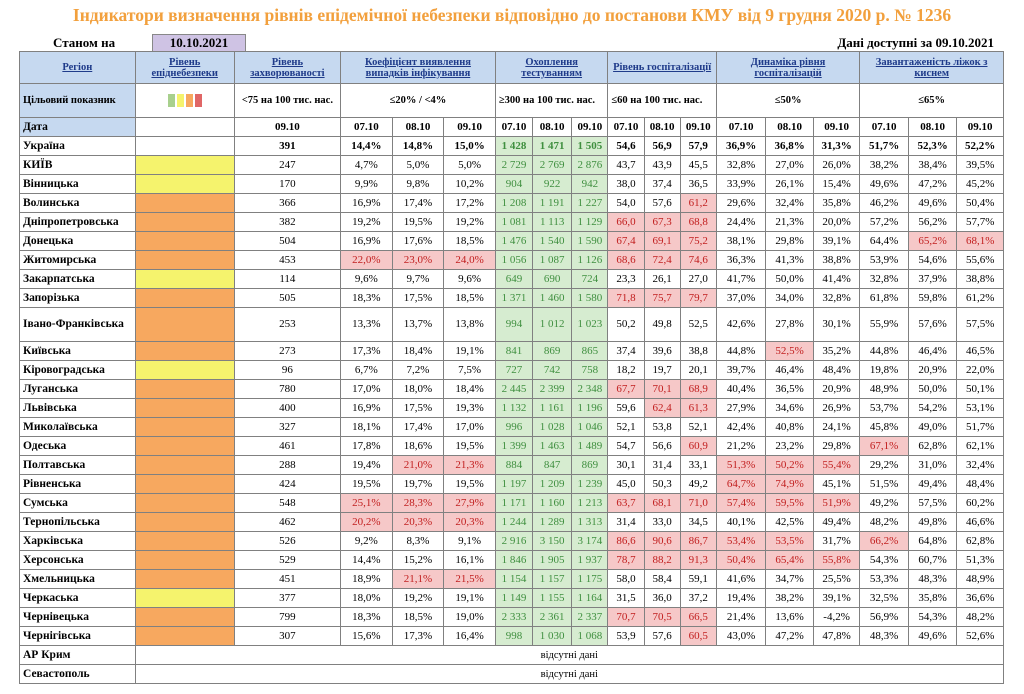  I want to click on hospitalization-value: 50,3, so click(662, 484).